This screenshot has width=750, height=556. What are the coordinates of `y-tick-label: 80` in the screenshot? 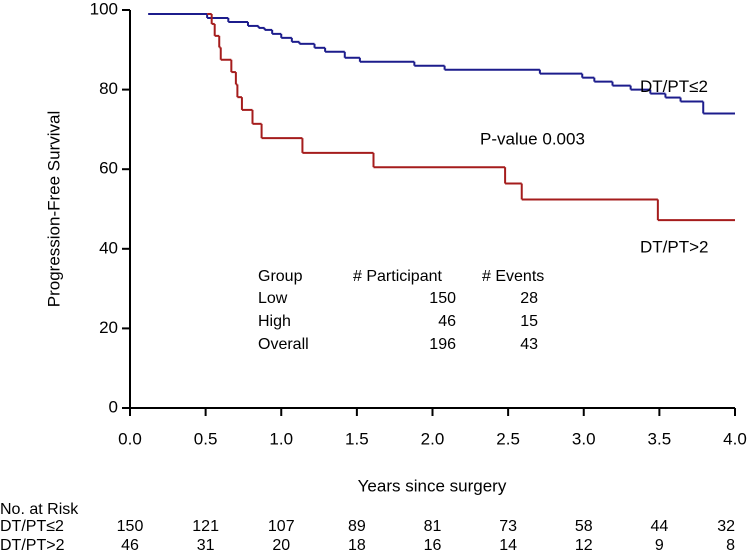 It's located at (108, 88).